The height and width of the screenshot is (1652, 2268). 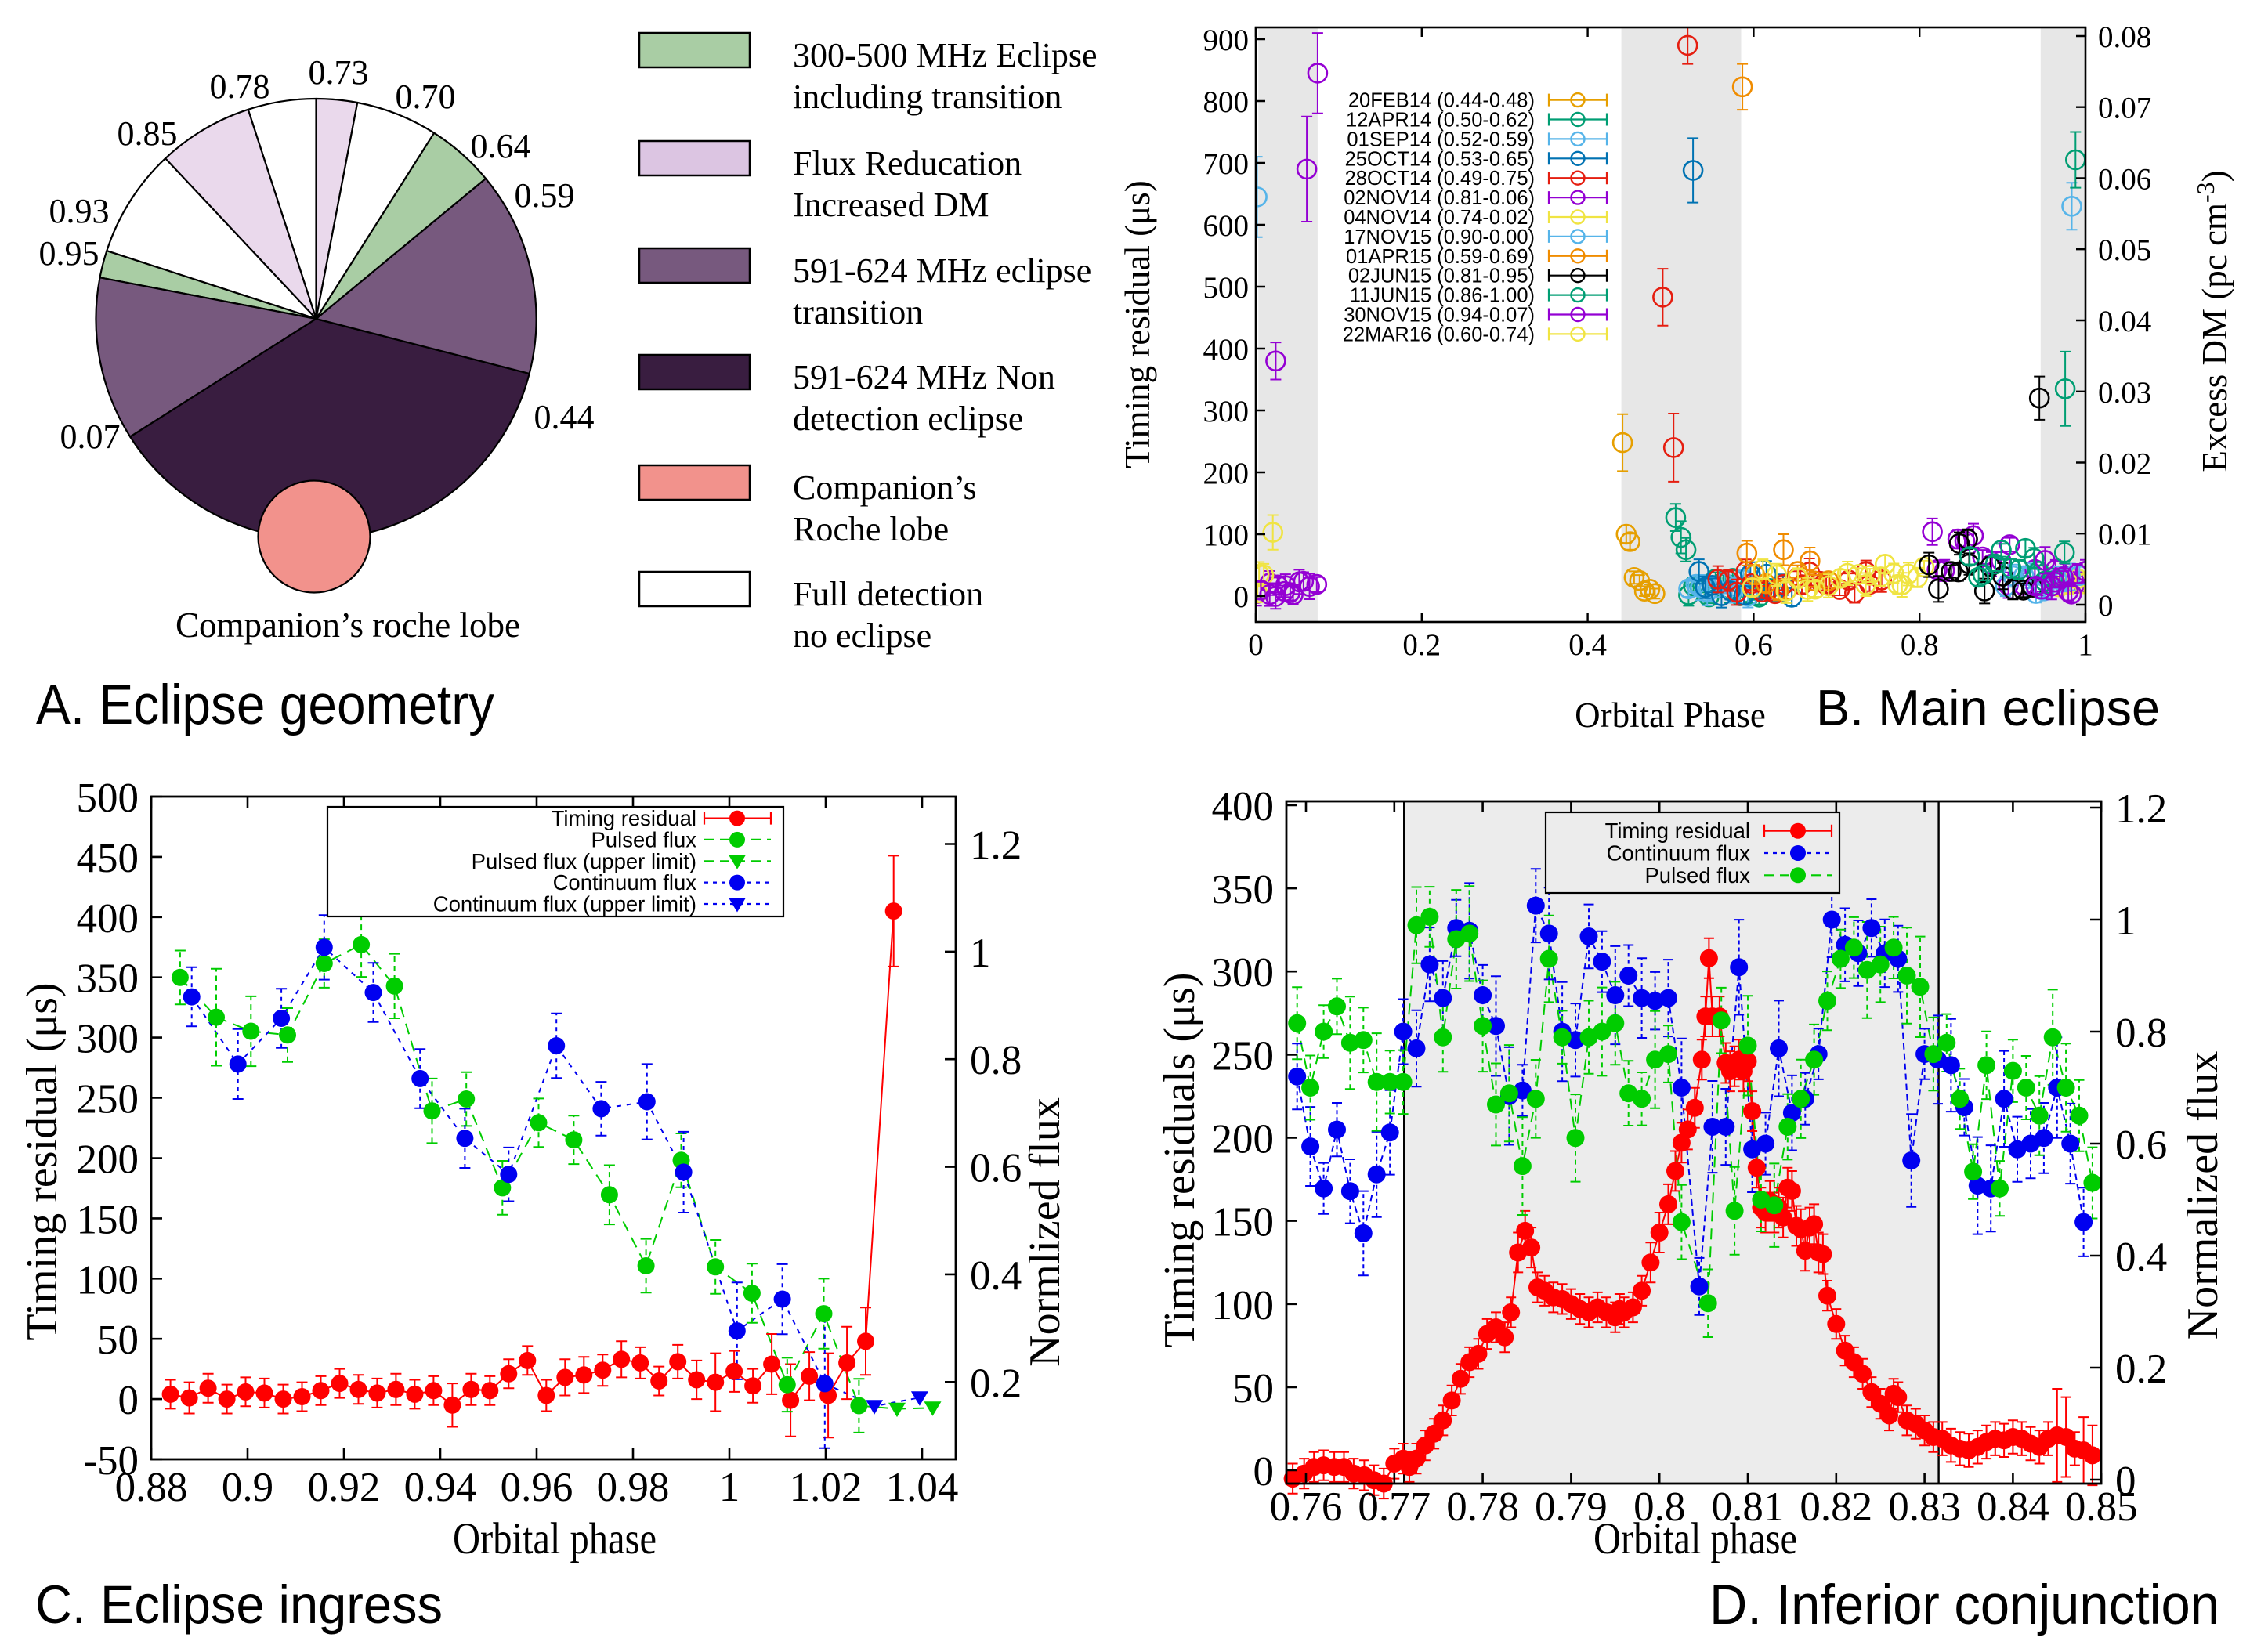 I want to click on svg-text: 0.81, so click(x=1748, y=1507).